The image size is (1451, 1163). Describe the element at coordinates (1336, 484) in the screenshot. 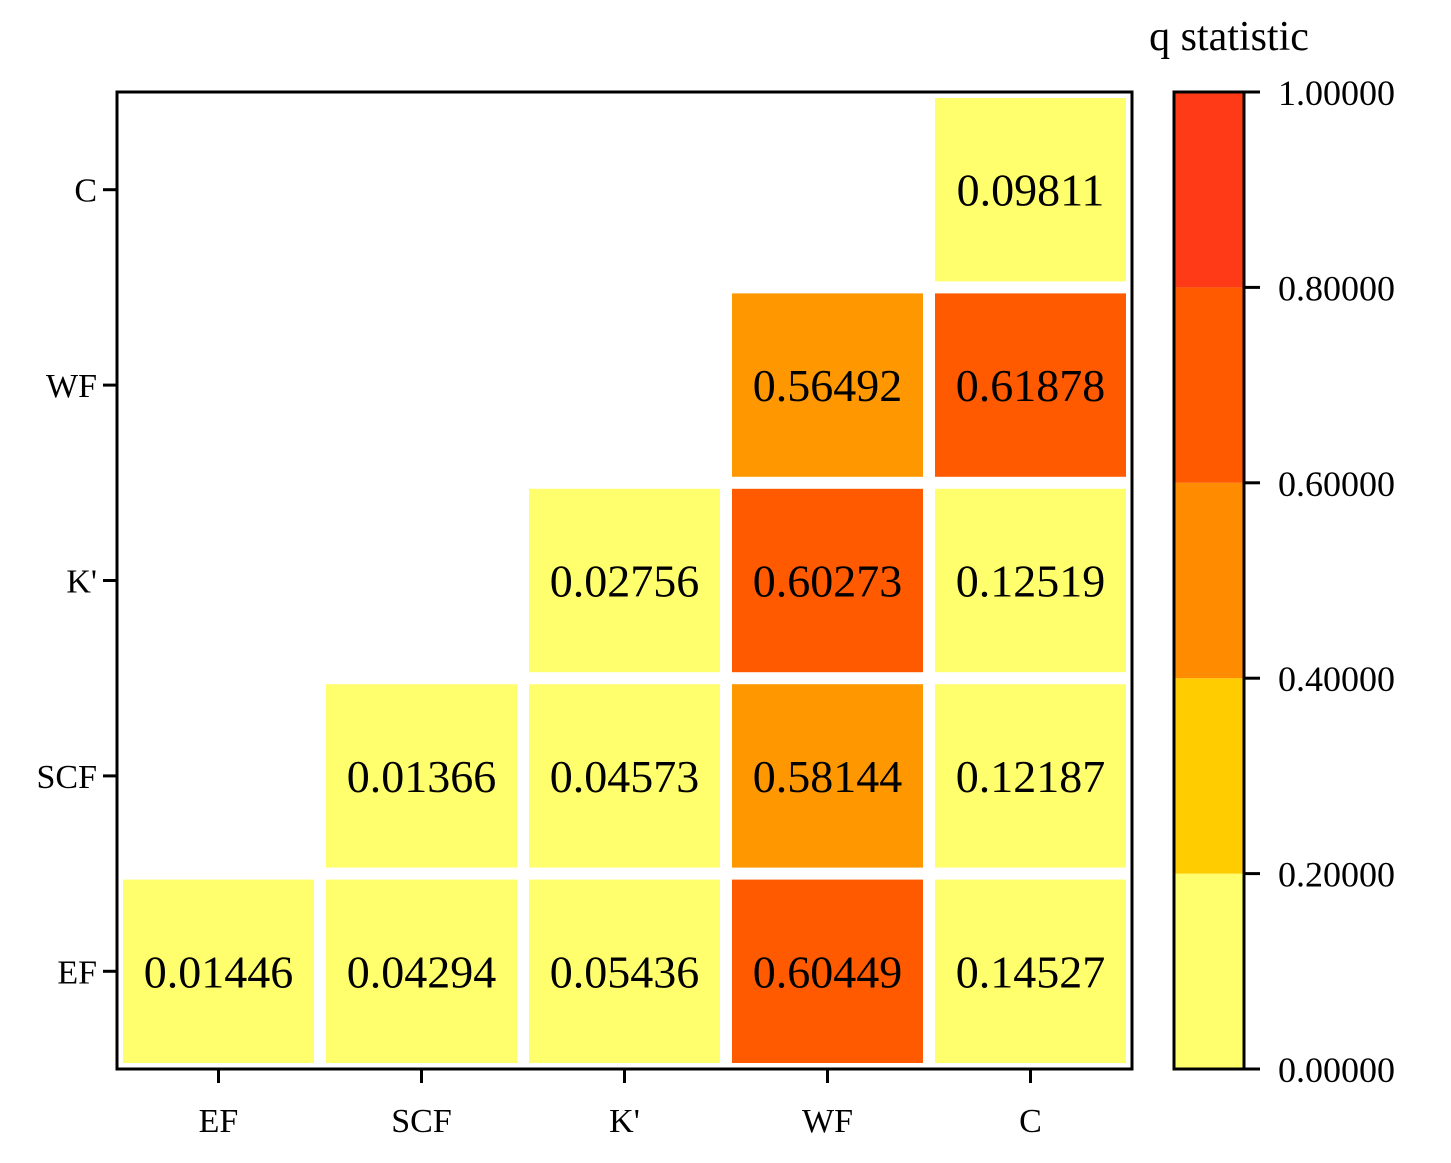

I see `colorbar-tick-label-3: 0.60000` at that location.